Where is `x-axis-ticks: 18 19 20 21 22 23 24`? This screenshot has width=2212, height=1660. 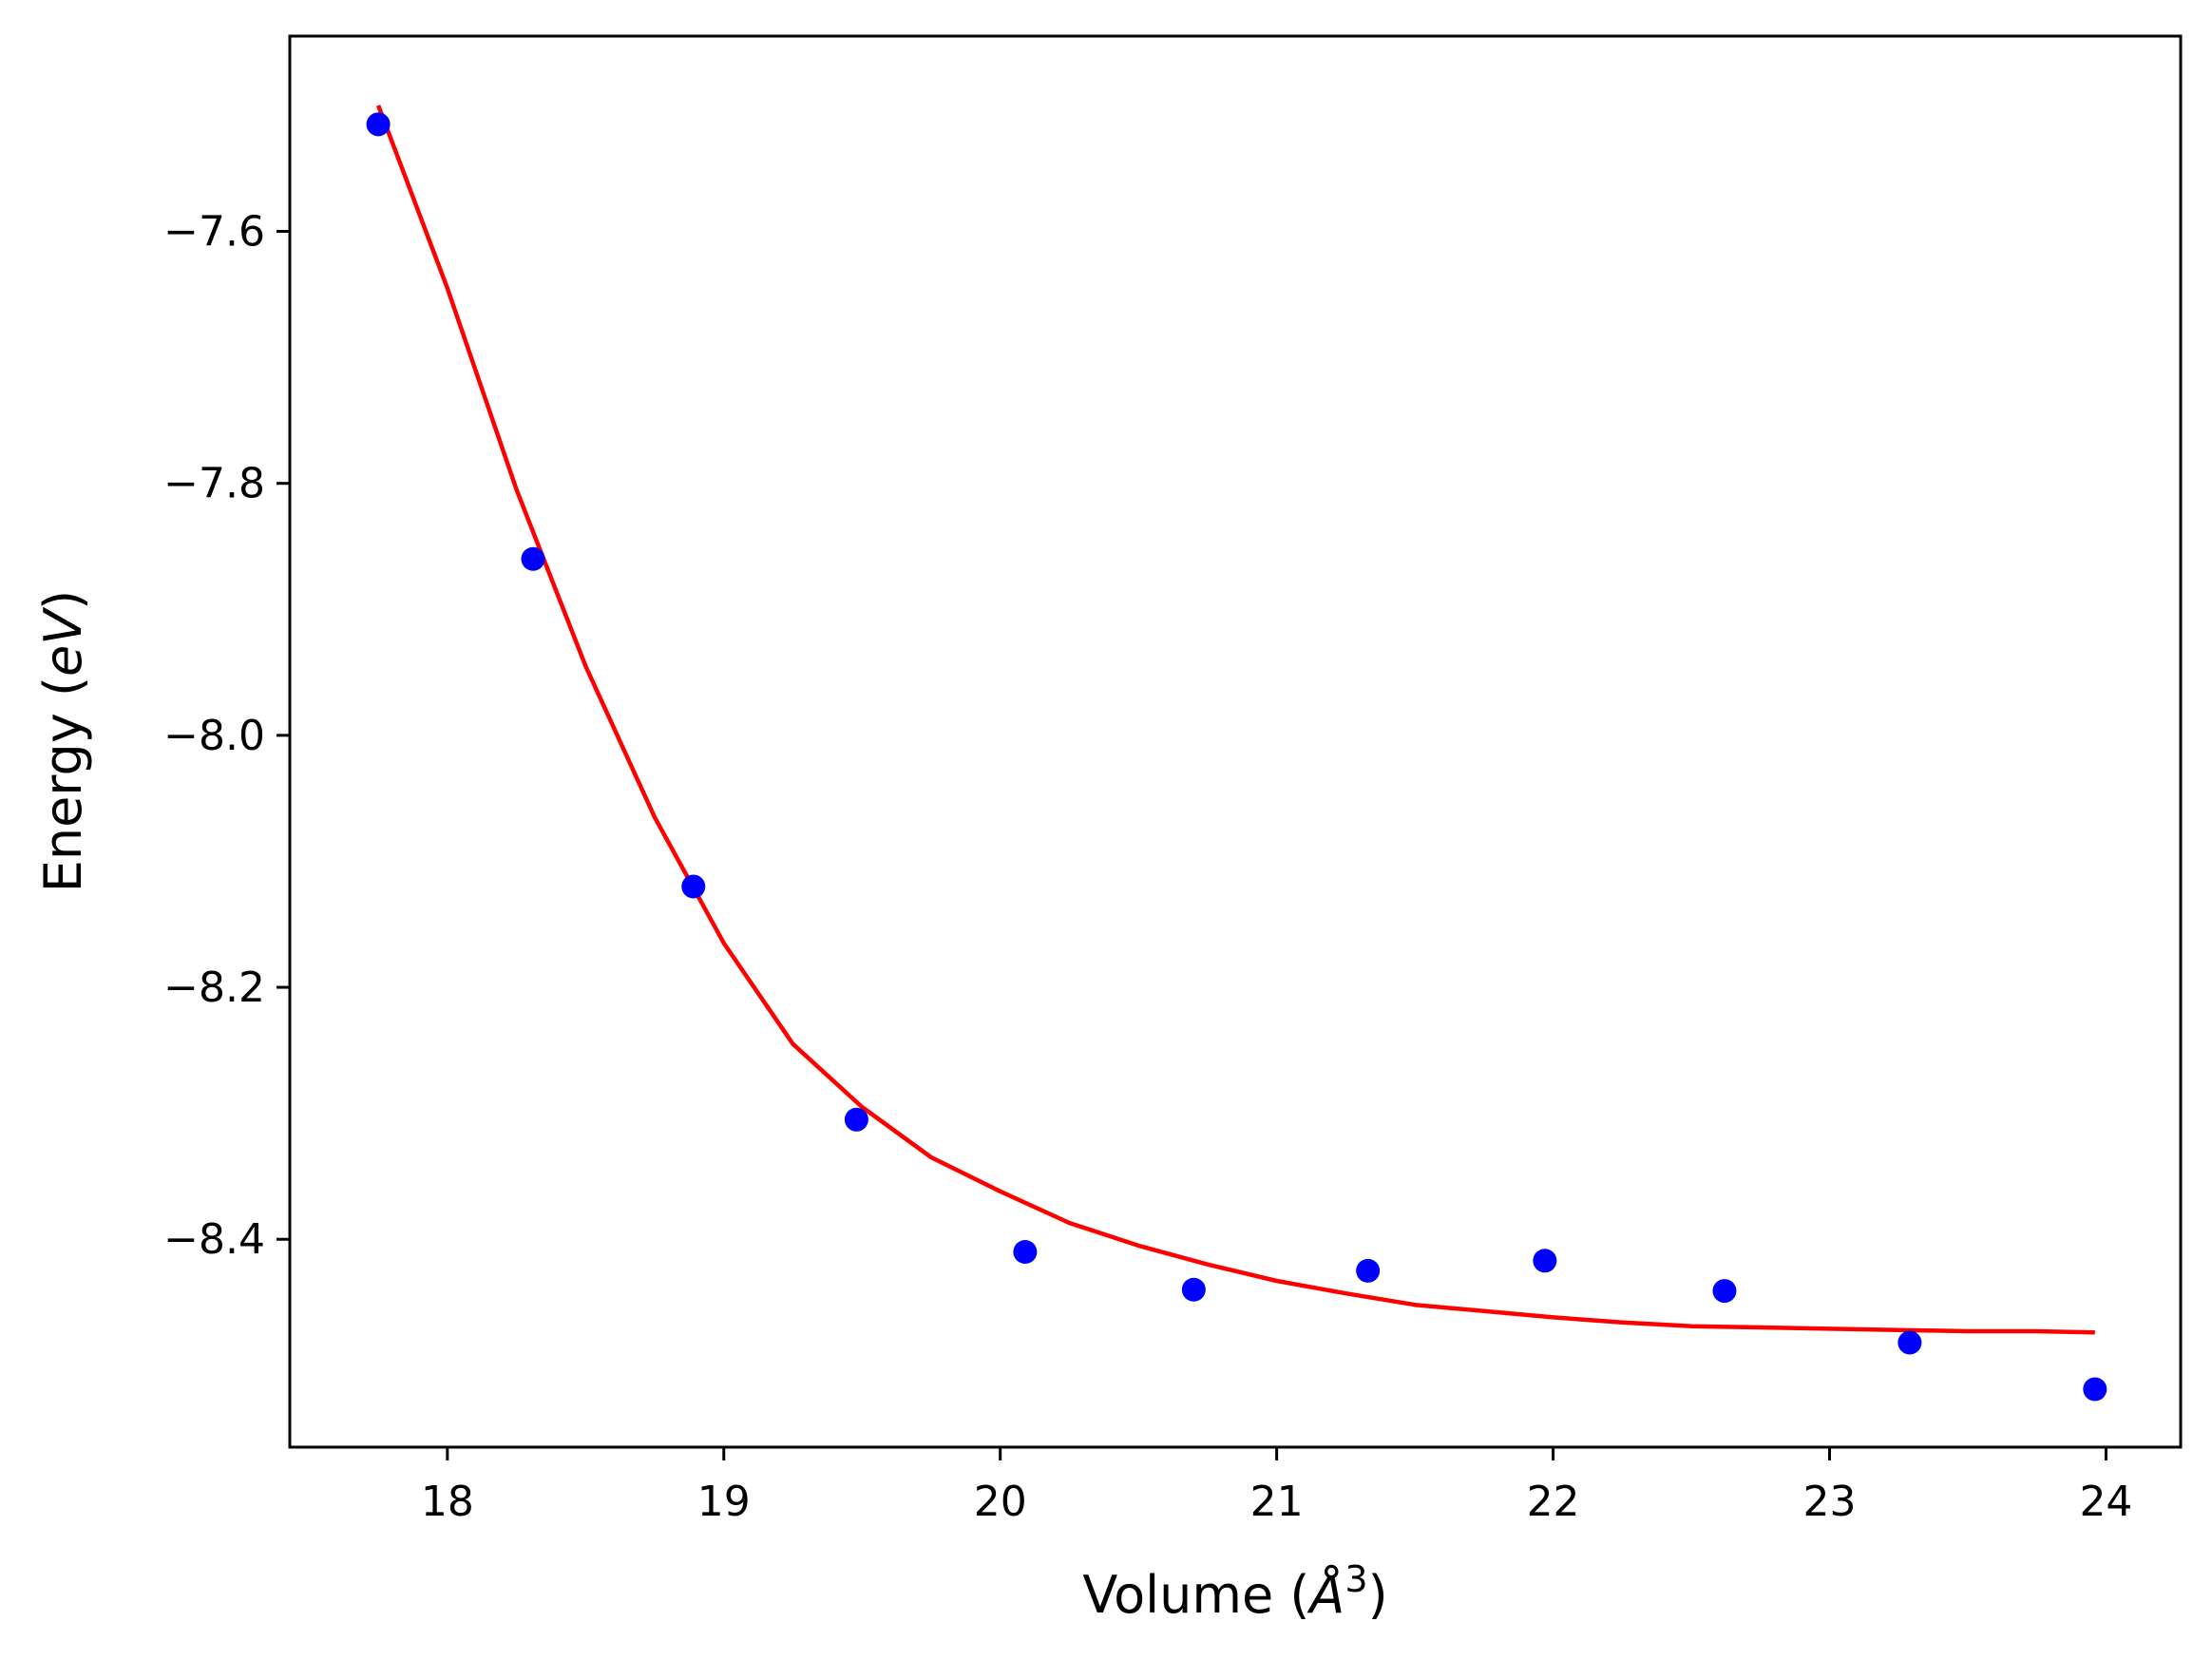
x-axis-ticks: 18 19 20 21 22 23 24 is located at coordinates (1276, 1486).